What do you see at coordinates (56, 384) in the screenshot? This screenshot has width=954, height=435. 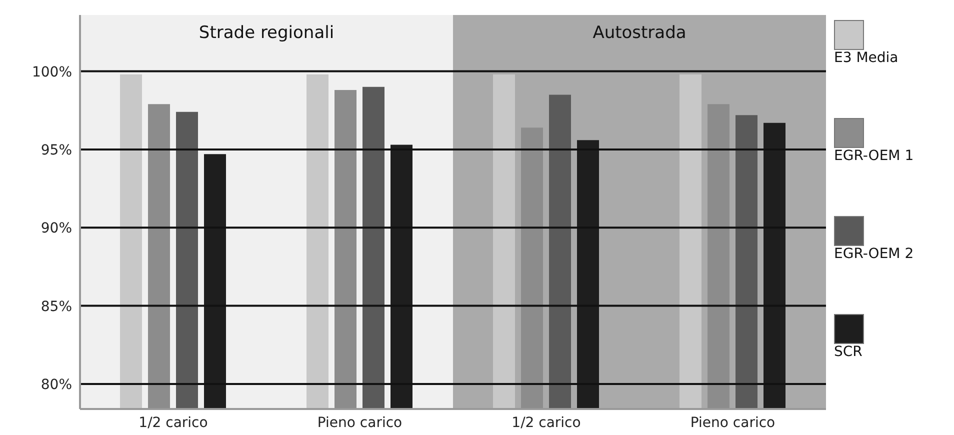 I see `y-tick-label: 80%` at bounding box center [56, 384].